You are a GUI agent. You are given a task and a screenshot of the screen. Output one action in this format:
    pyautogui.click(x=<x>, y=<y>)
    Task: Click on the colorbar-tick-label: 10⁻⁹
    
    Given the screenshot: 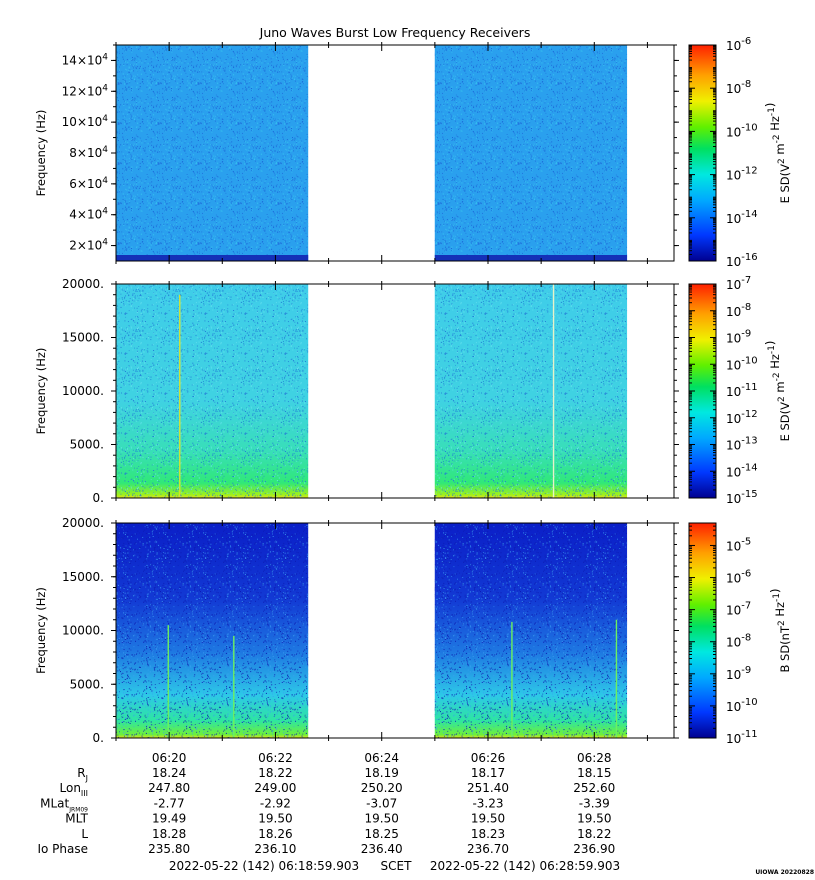 What is the action you would take?
    pyautogui.click(x=738, y=337)
    